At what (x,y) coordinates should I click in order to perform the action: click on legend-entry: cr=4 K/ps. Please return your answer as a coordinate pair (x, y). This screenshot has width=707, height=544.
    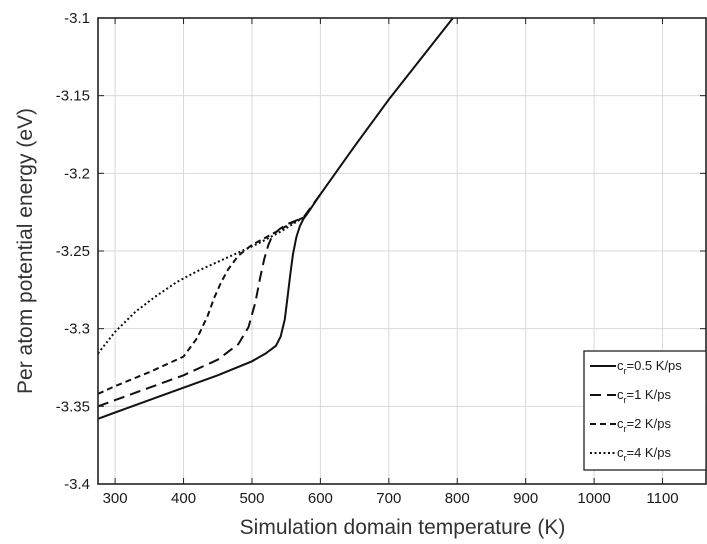
    Looking at the image, I should click on (644, 454).